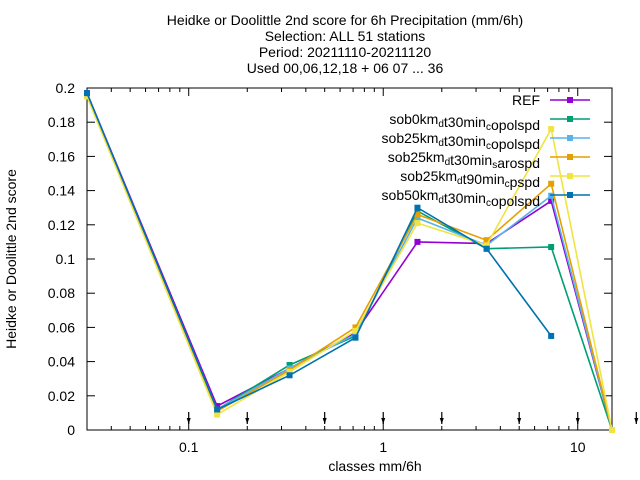 This screenshot has height=480, width=640. What do you see at coordinates (461, 198) in the screenshot?
I see `legend-label: sob50kmdt30mincopolspd` at bounding box center [461, 198].